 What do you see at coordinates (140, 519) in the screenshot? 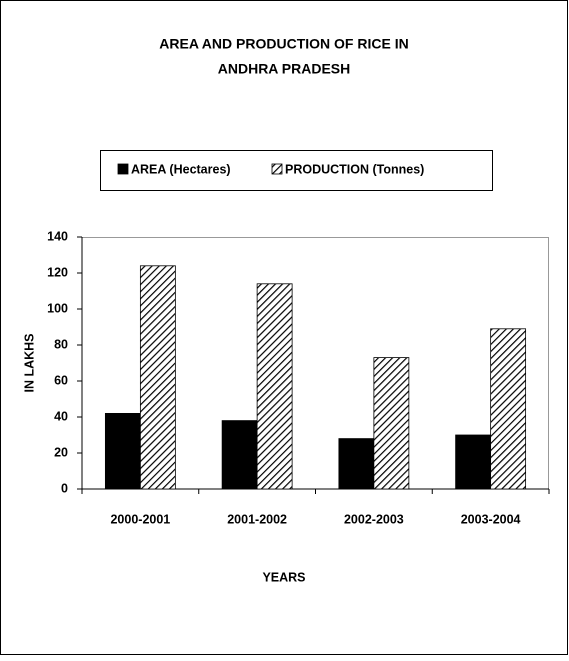
I see `x-tick-label: 2000-2001` at bounding box center [140, 519].